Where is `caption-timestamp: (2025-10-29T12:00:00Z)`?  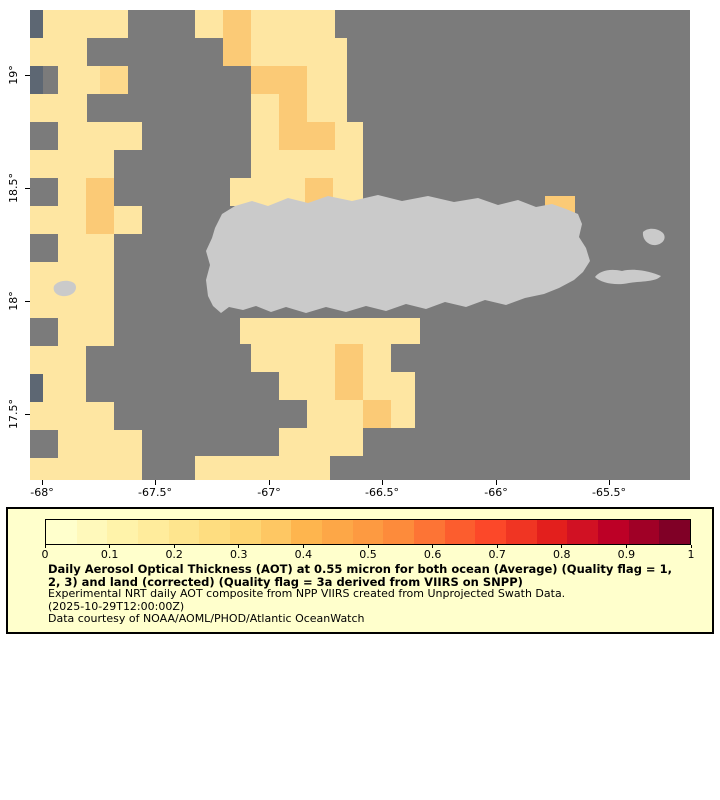
caption-timestamp: (2025-10-29T12:00:00Z) is located at coordinates (116, 606).